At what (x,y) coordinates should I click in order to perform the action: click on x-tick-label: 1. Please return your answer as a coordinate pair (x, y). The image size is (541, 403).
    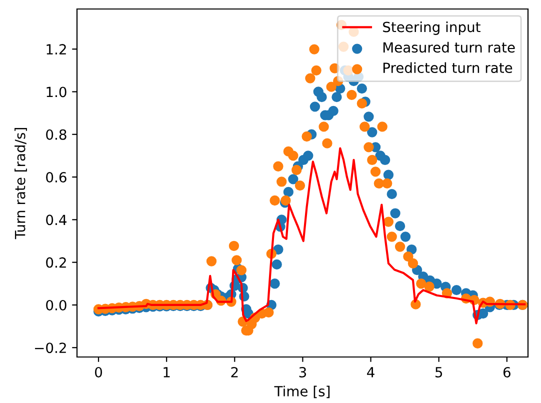
    Looking at the image, I should click on (167, 372).